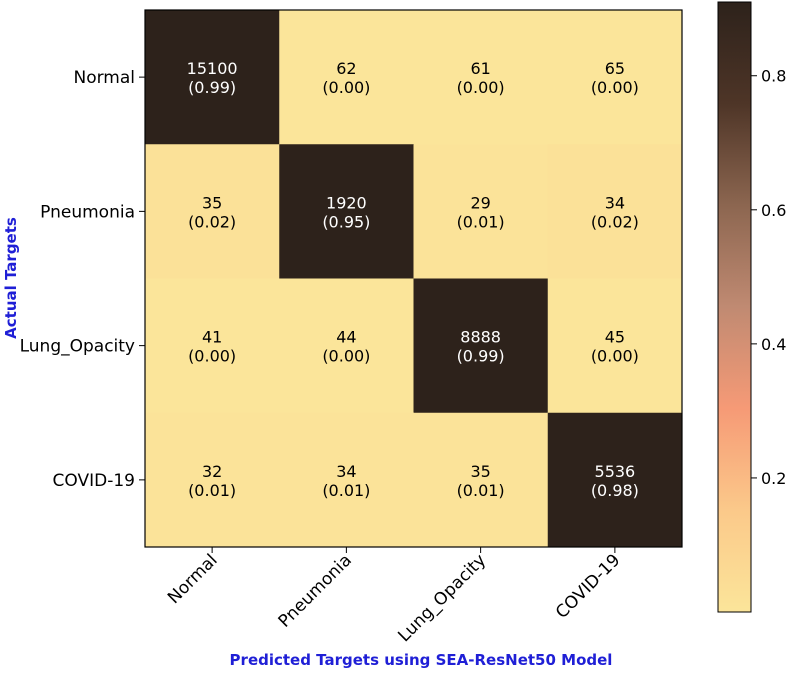  What do you see at coordinates (615, 68) in the screenshot?
I see `cell-count-label: 65` at bounding box center [615, 68].